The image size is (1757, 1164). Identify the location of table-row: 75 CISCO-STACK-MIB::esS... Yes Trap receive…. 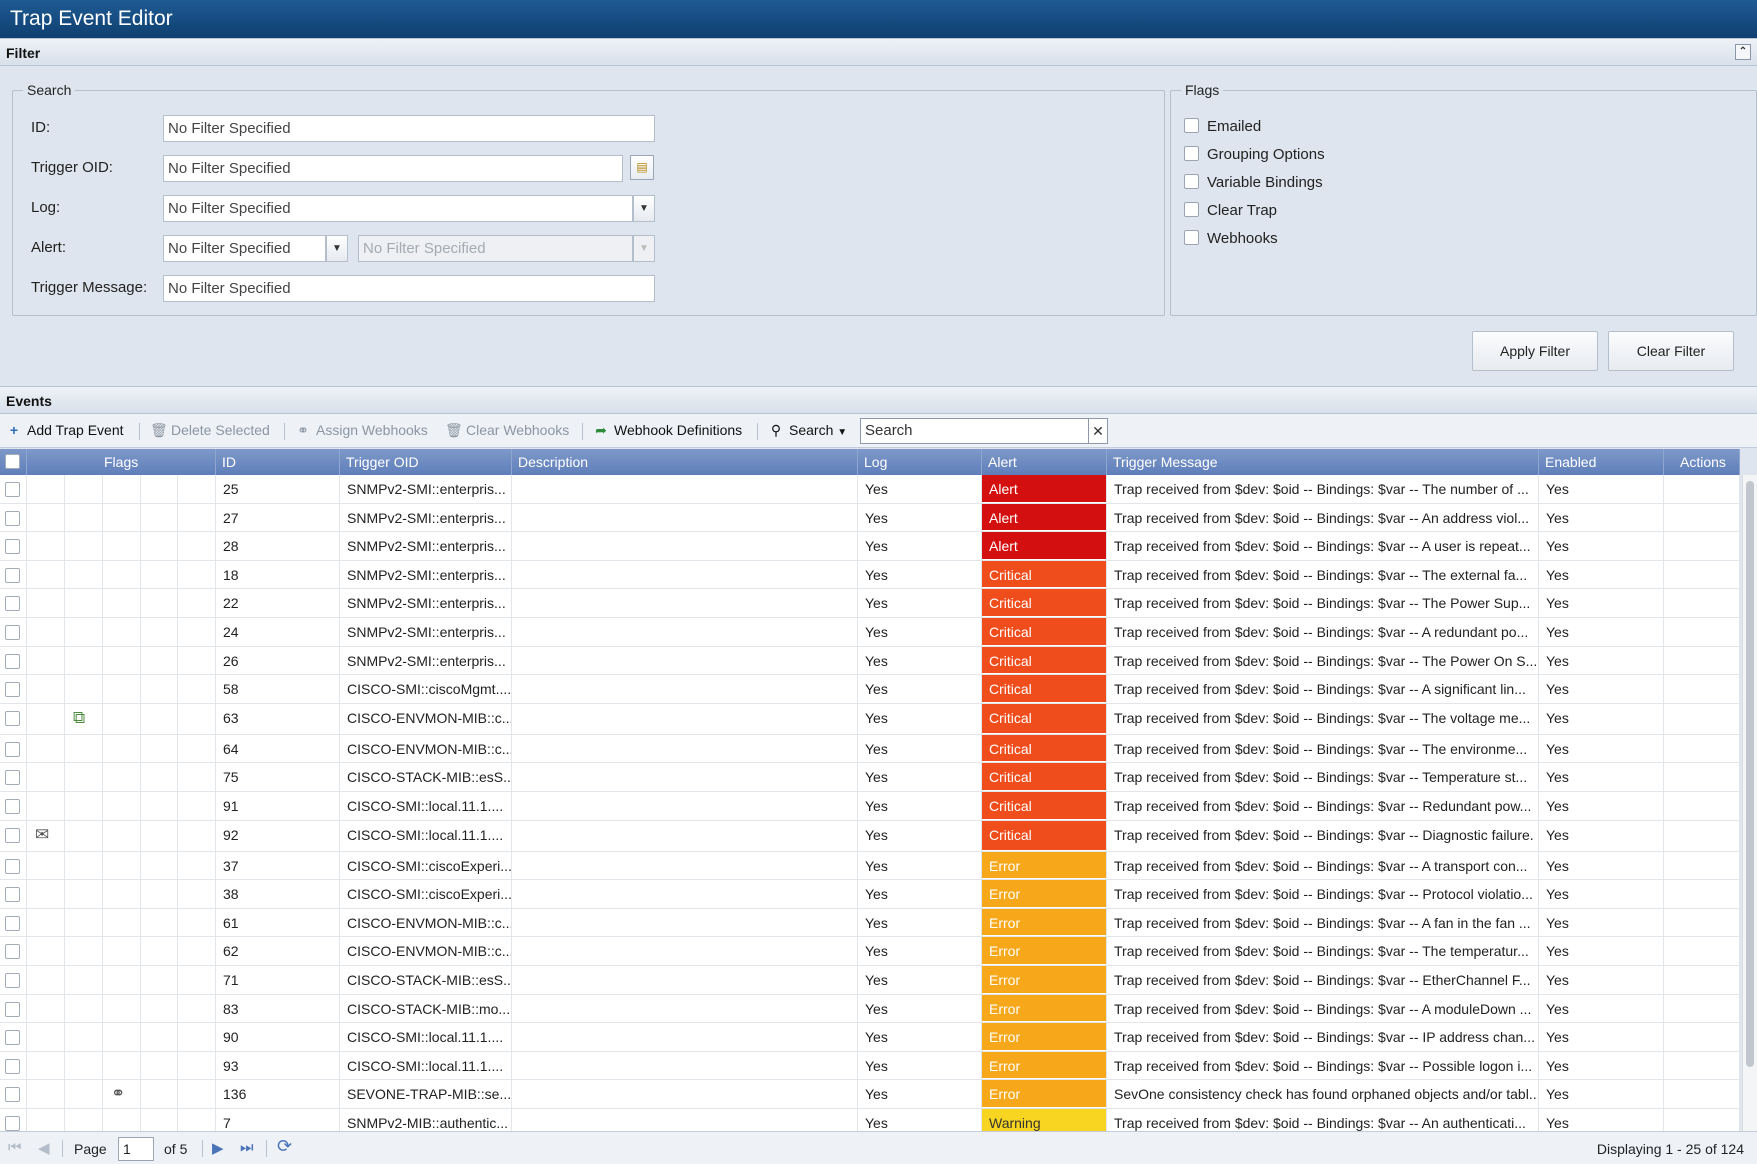
(870, 777).